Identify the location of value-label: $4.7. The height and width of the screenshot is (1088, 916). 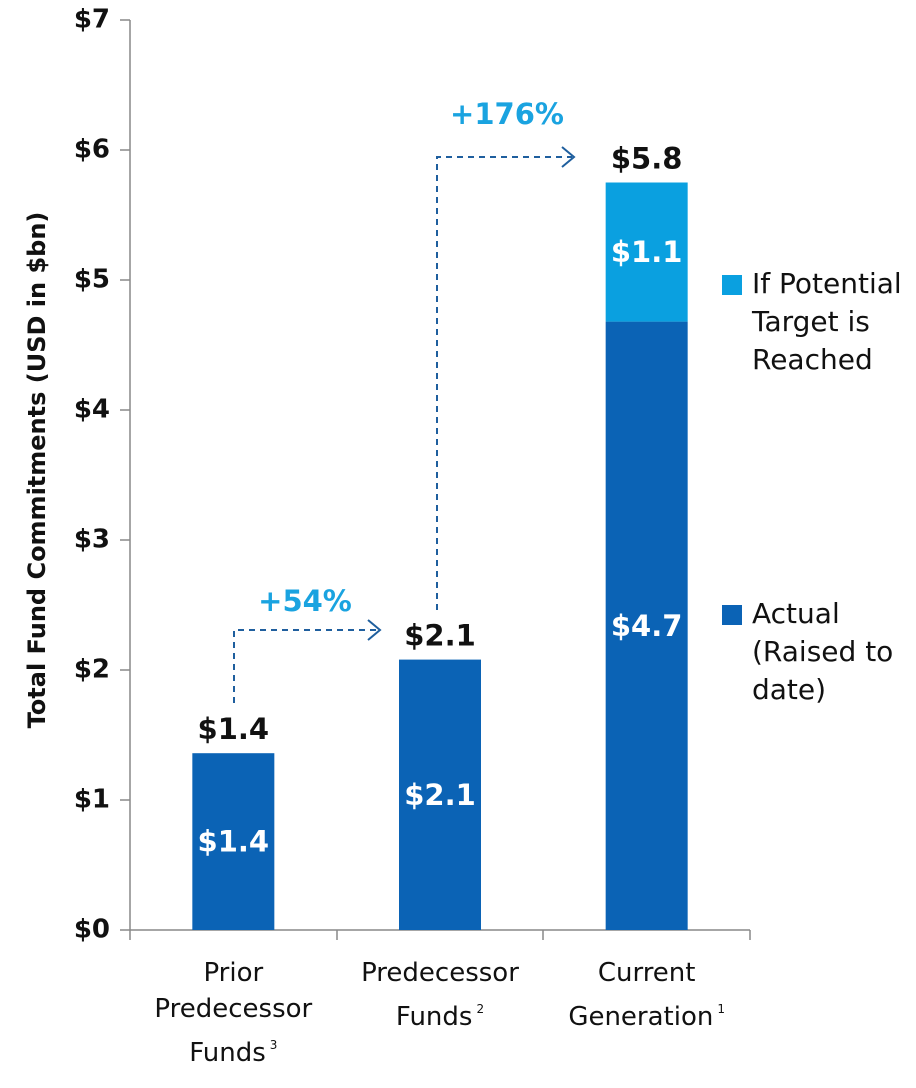
(647, 626).